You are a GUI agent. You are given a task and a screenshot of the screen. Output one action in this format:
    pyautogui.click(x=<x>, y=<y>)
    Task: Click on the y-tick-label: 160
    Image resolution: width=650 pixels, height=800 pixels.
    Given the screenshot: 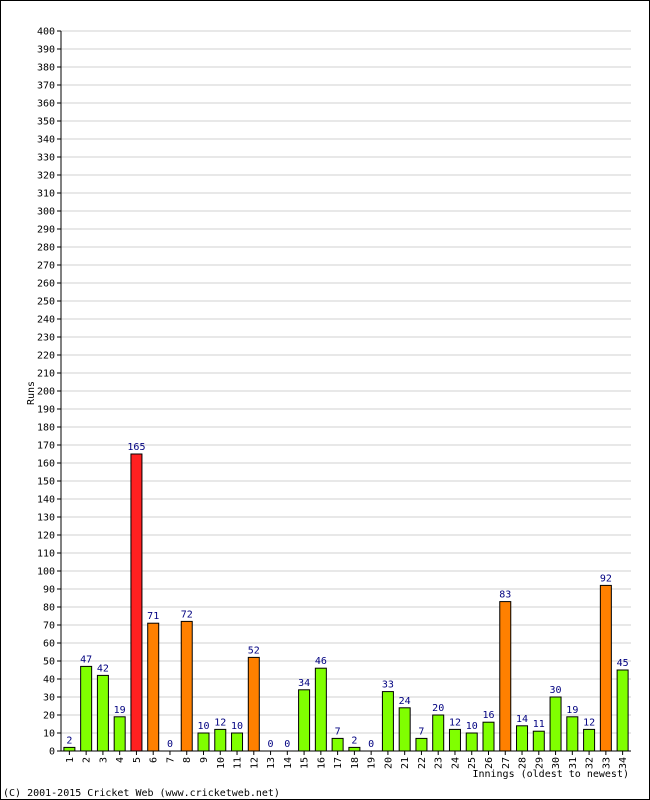 What is the action you would take?
    pyautogui.click(x=46, y=464)
    